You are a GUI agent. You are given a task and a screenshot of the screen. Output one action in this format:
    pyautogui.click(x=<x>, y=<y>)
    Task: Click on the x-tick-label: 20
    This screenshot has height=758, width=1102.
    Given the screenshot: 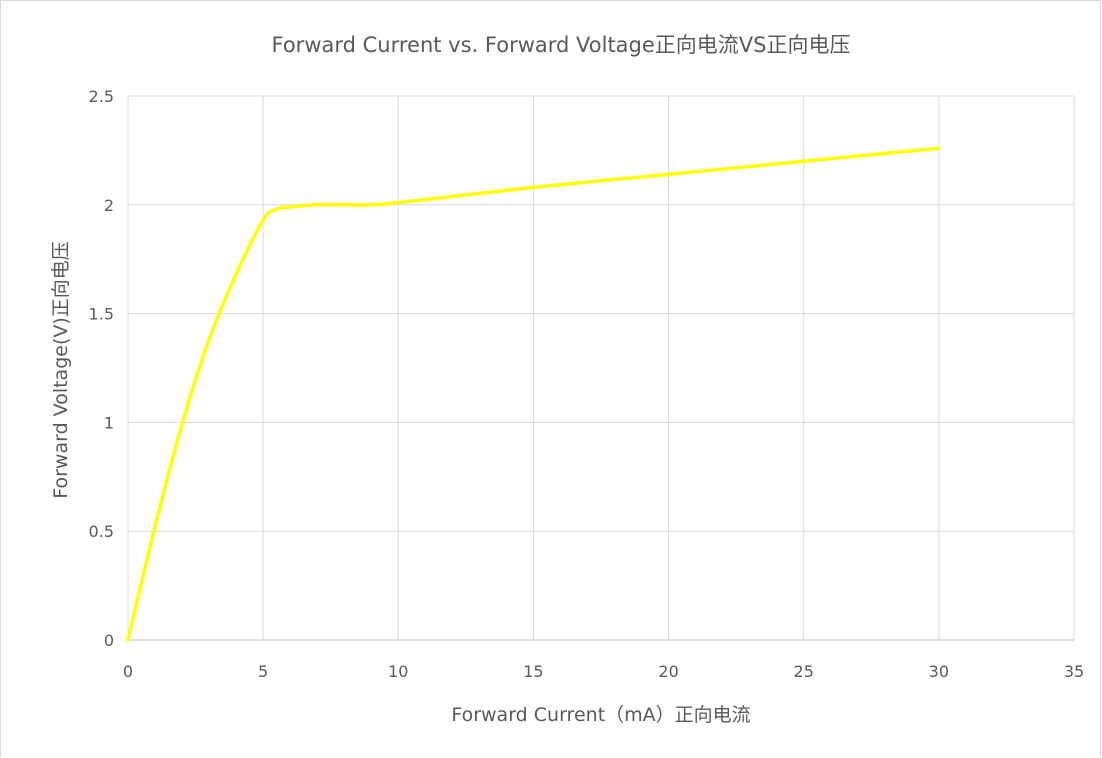 What is the action you would take?
    pyautogui.click(x=668, y=671)
    